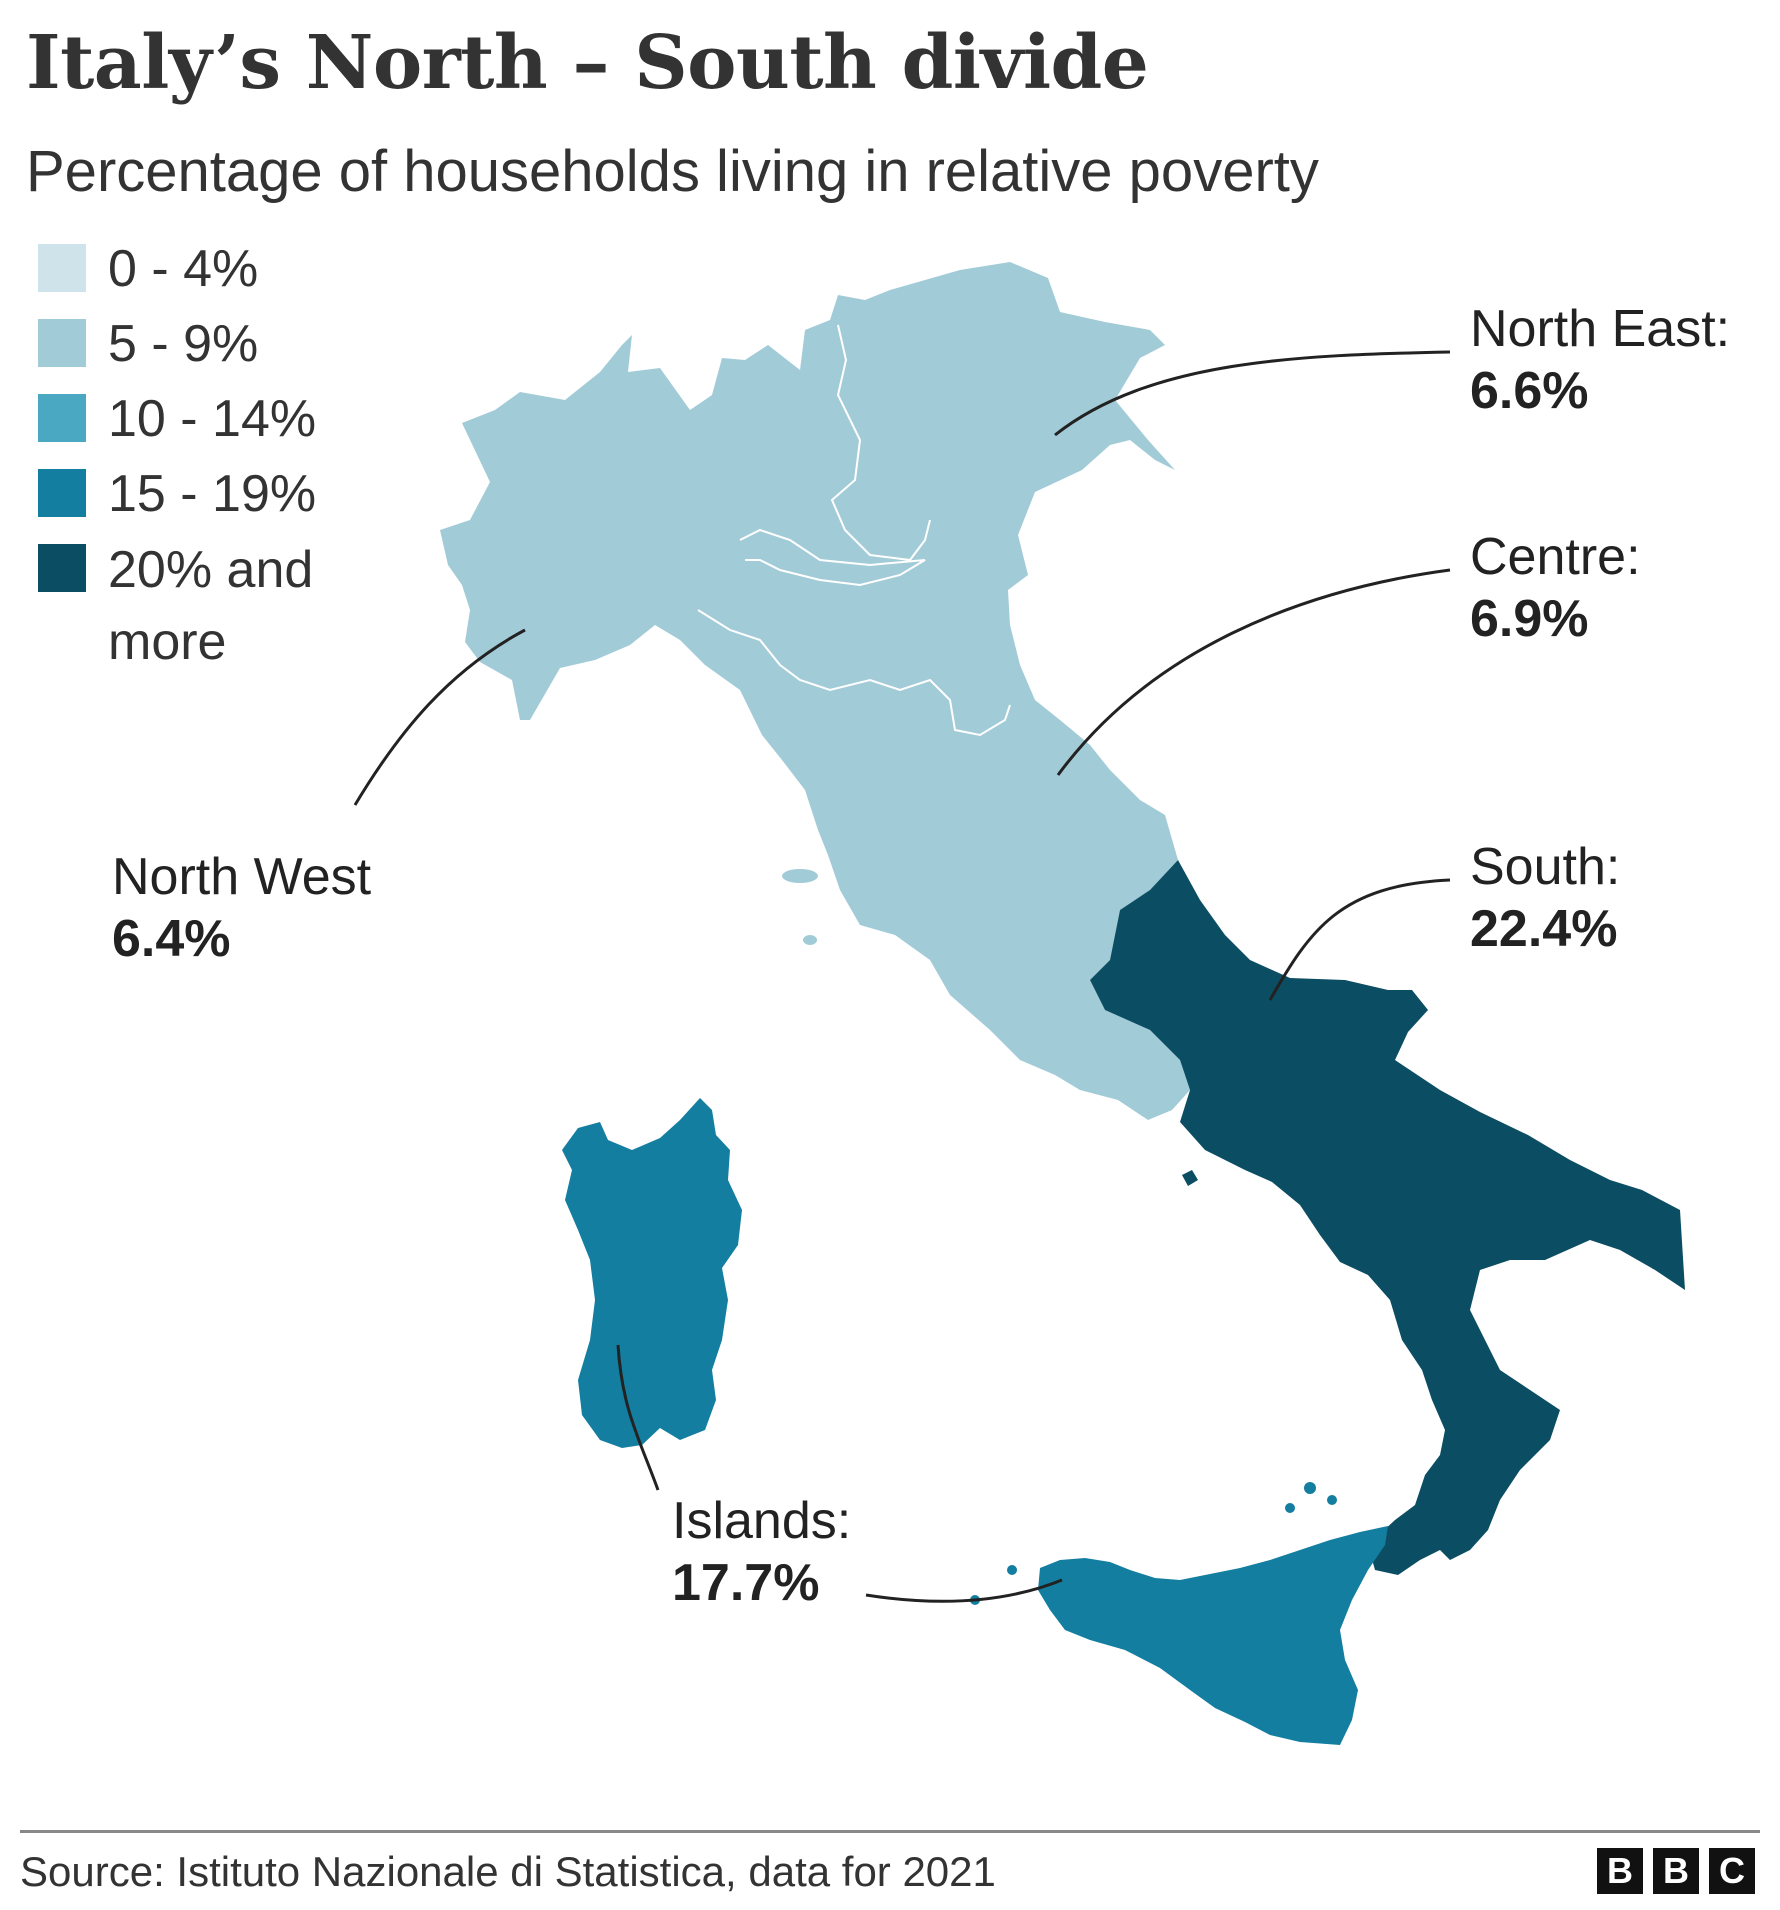 This screenshot has width=1780, height=1910. What do you see at coordinates (638, 1417) in the screenshot?
I see `leader-islands` at bounding box center [638, 1417].